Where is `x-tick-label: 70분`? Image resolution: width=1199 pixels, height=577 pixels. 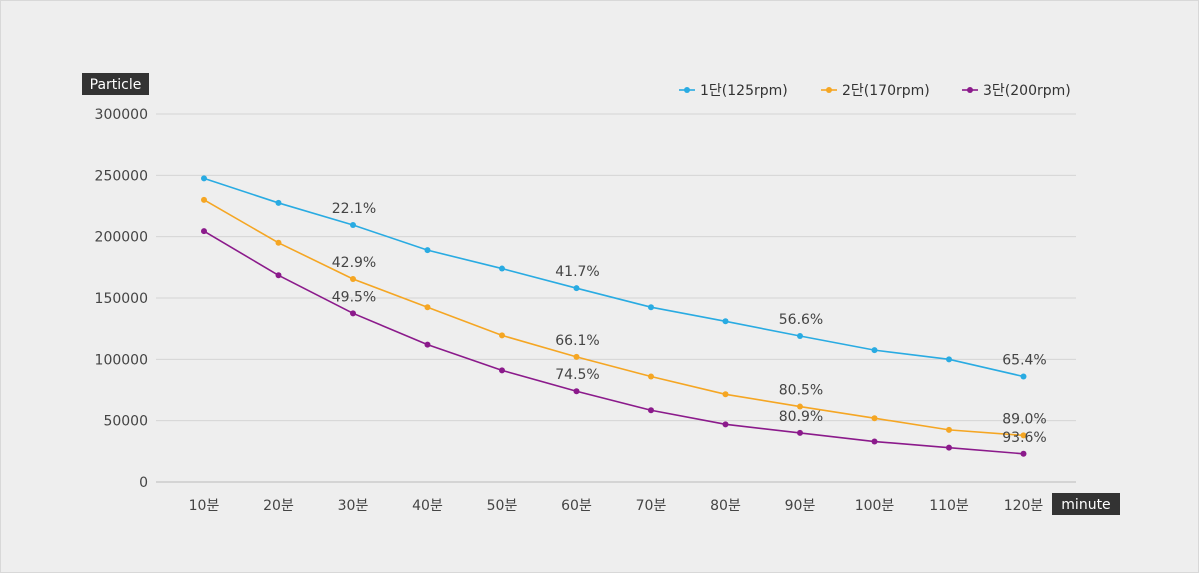
x-tick-label: 70분 is located at coordinates (651, 506).